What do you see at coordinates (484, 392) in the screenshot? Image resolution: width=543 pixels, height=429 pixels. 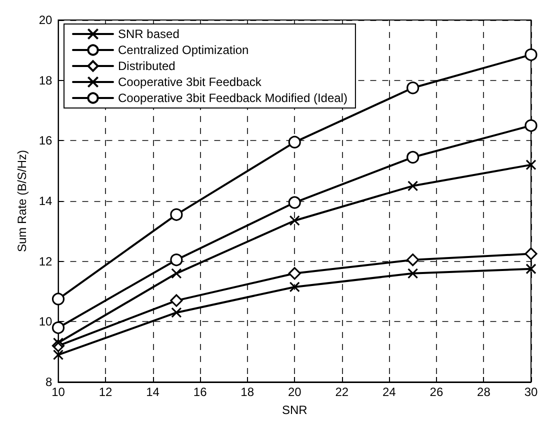 I see `x-tick-label: 28` at bounding box center [484, 392].